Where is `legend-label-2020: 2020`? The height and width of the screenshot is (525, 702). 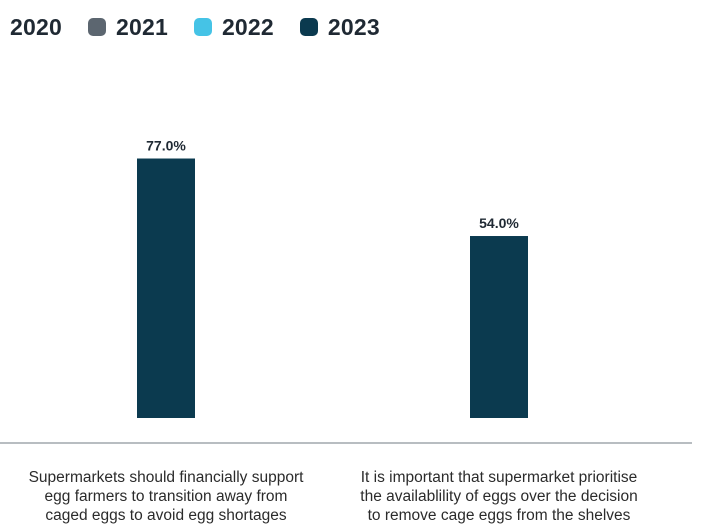 legend-label-2020: 2020 is located at coordinates (36, 26).